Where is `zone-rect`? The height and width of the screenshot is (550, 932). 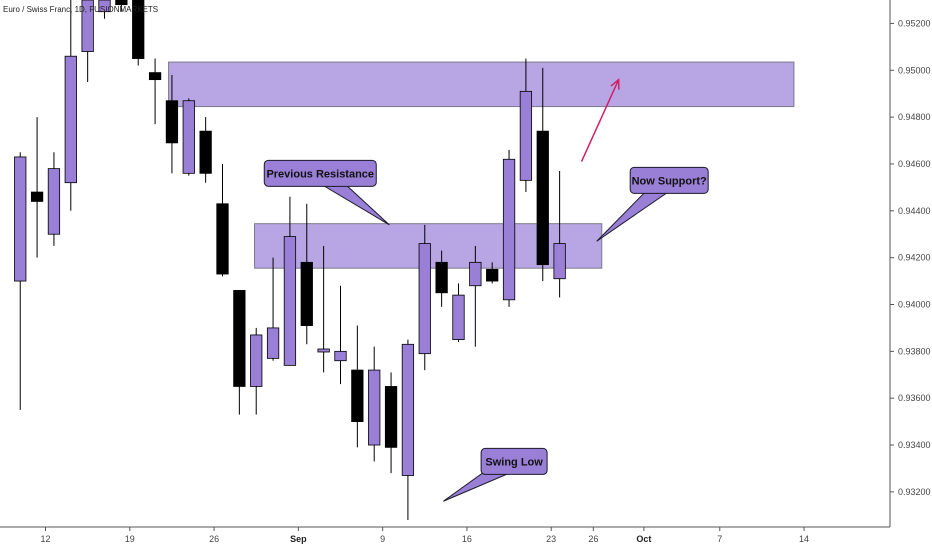
zone-rect is located at coordinates (481, 84).